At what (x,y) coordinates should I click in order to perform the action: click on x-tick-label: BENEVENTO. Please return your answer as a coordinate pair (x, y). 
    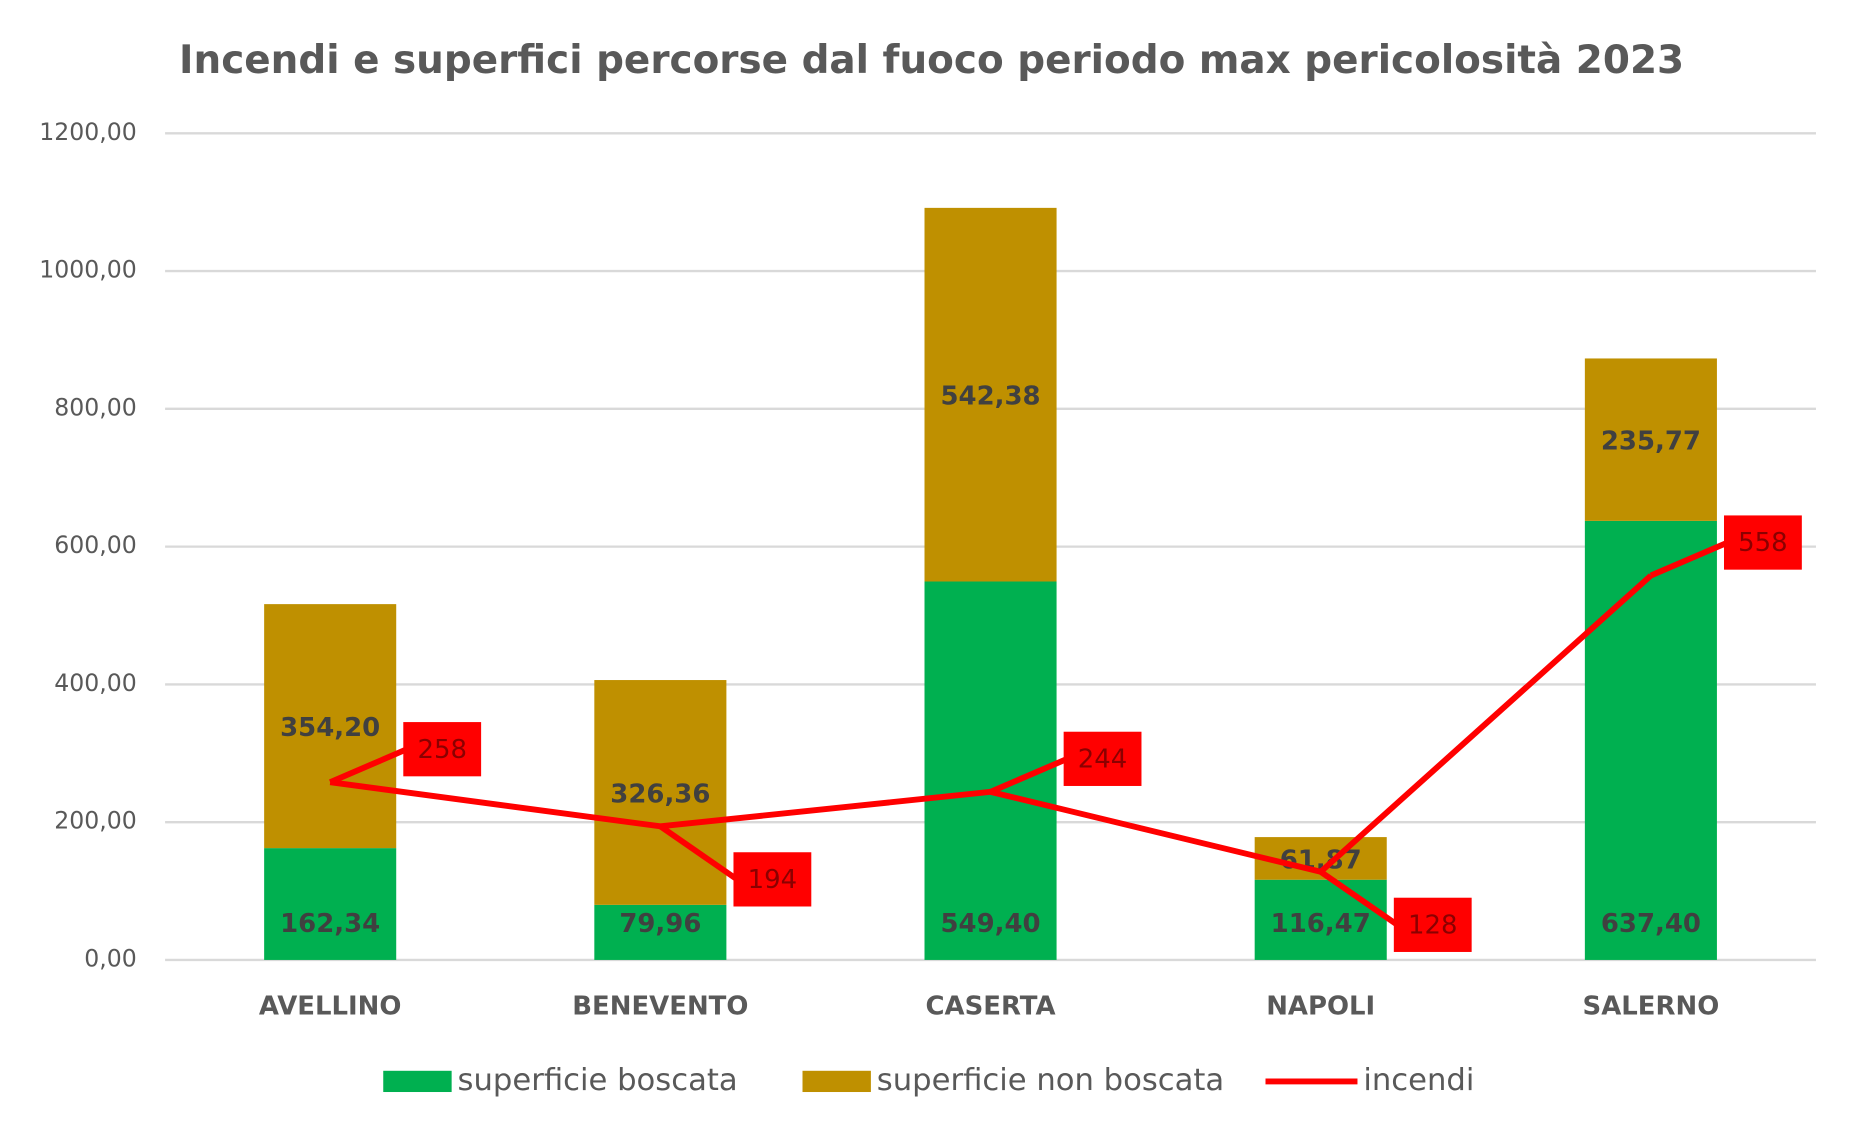
    Looking at the image, I should click on (660, 1007).